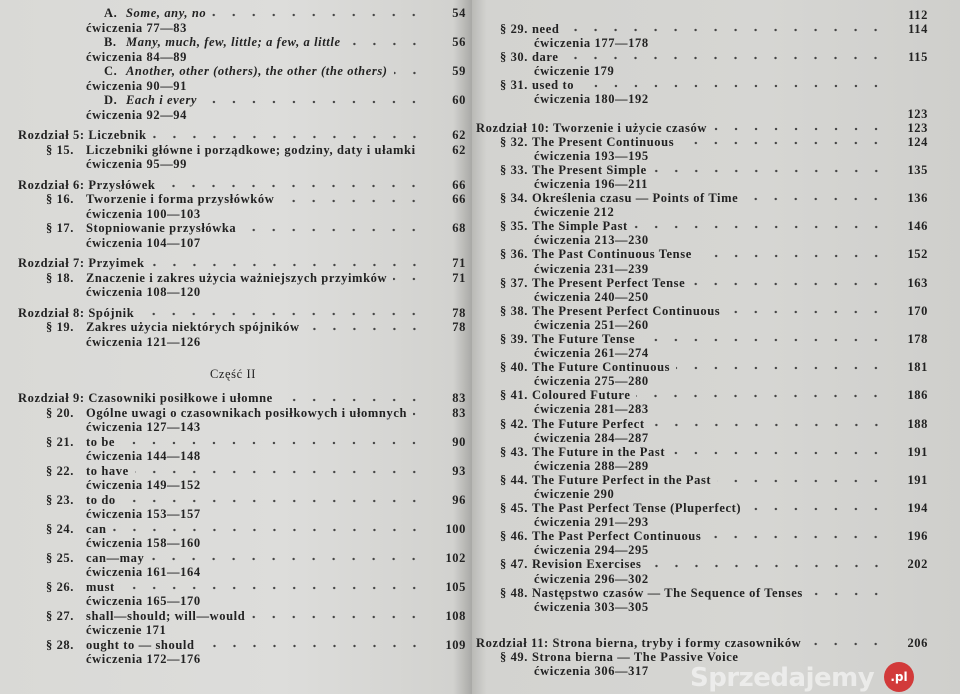 This screenshot has width=960, height=694. Describe the element at coordinates (591, 465) in the screenshot. I see `exercises-range: ćwiczenia 288—289` at that location.